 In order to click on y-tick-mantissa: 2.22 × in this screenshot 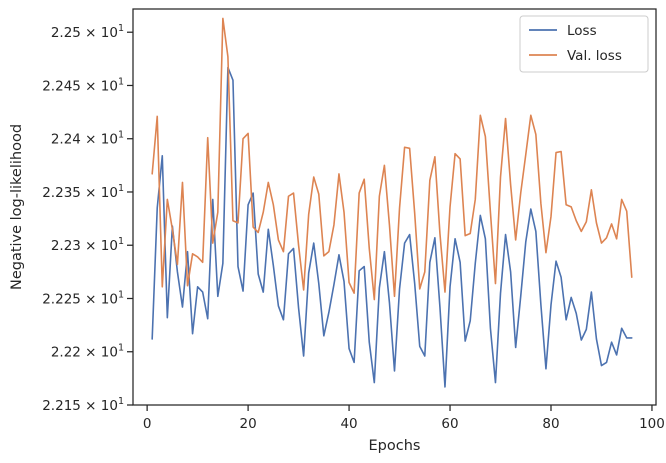, I will do `click(76, 353)`.